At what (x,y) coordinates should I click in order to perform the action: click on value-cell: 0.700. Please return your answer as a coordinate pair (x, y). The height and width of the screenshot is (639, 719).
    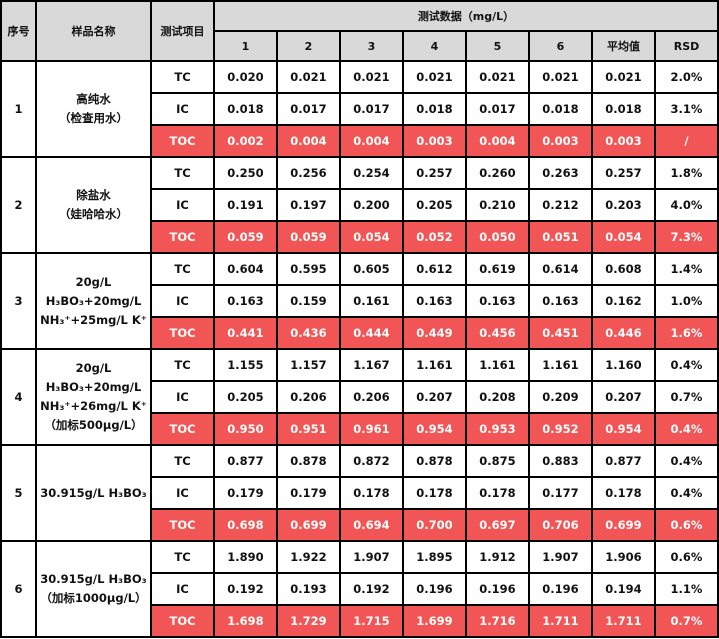
    Looking at the image, I should click on (434, 525).